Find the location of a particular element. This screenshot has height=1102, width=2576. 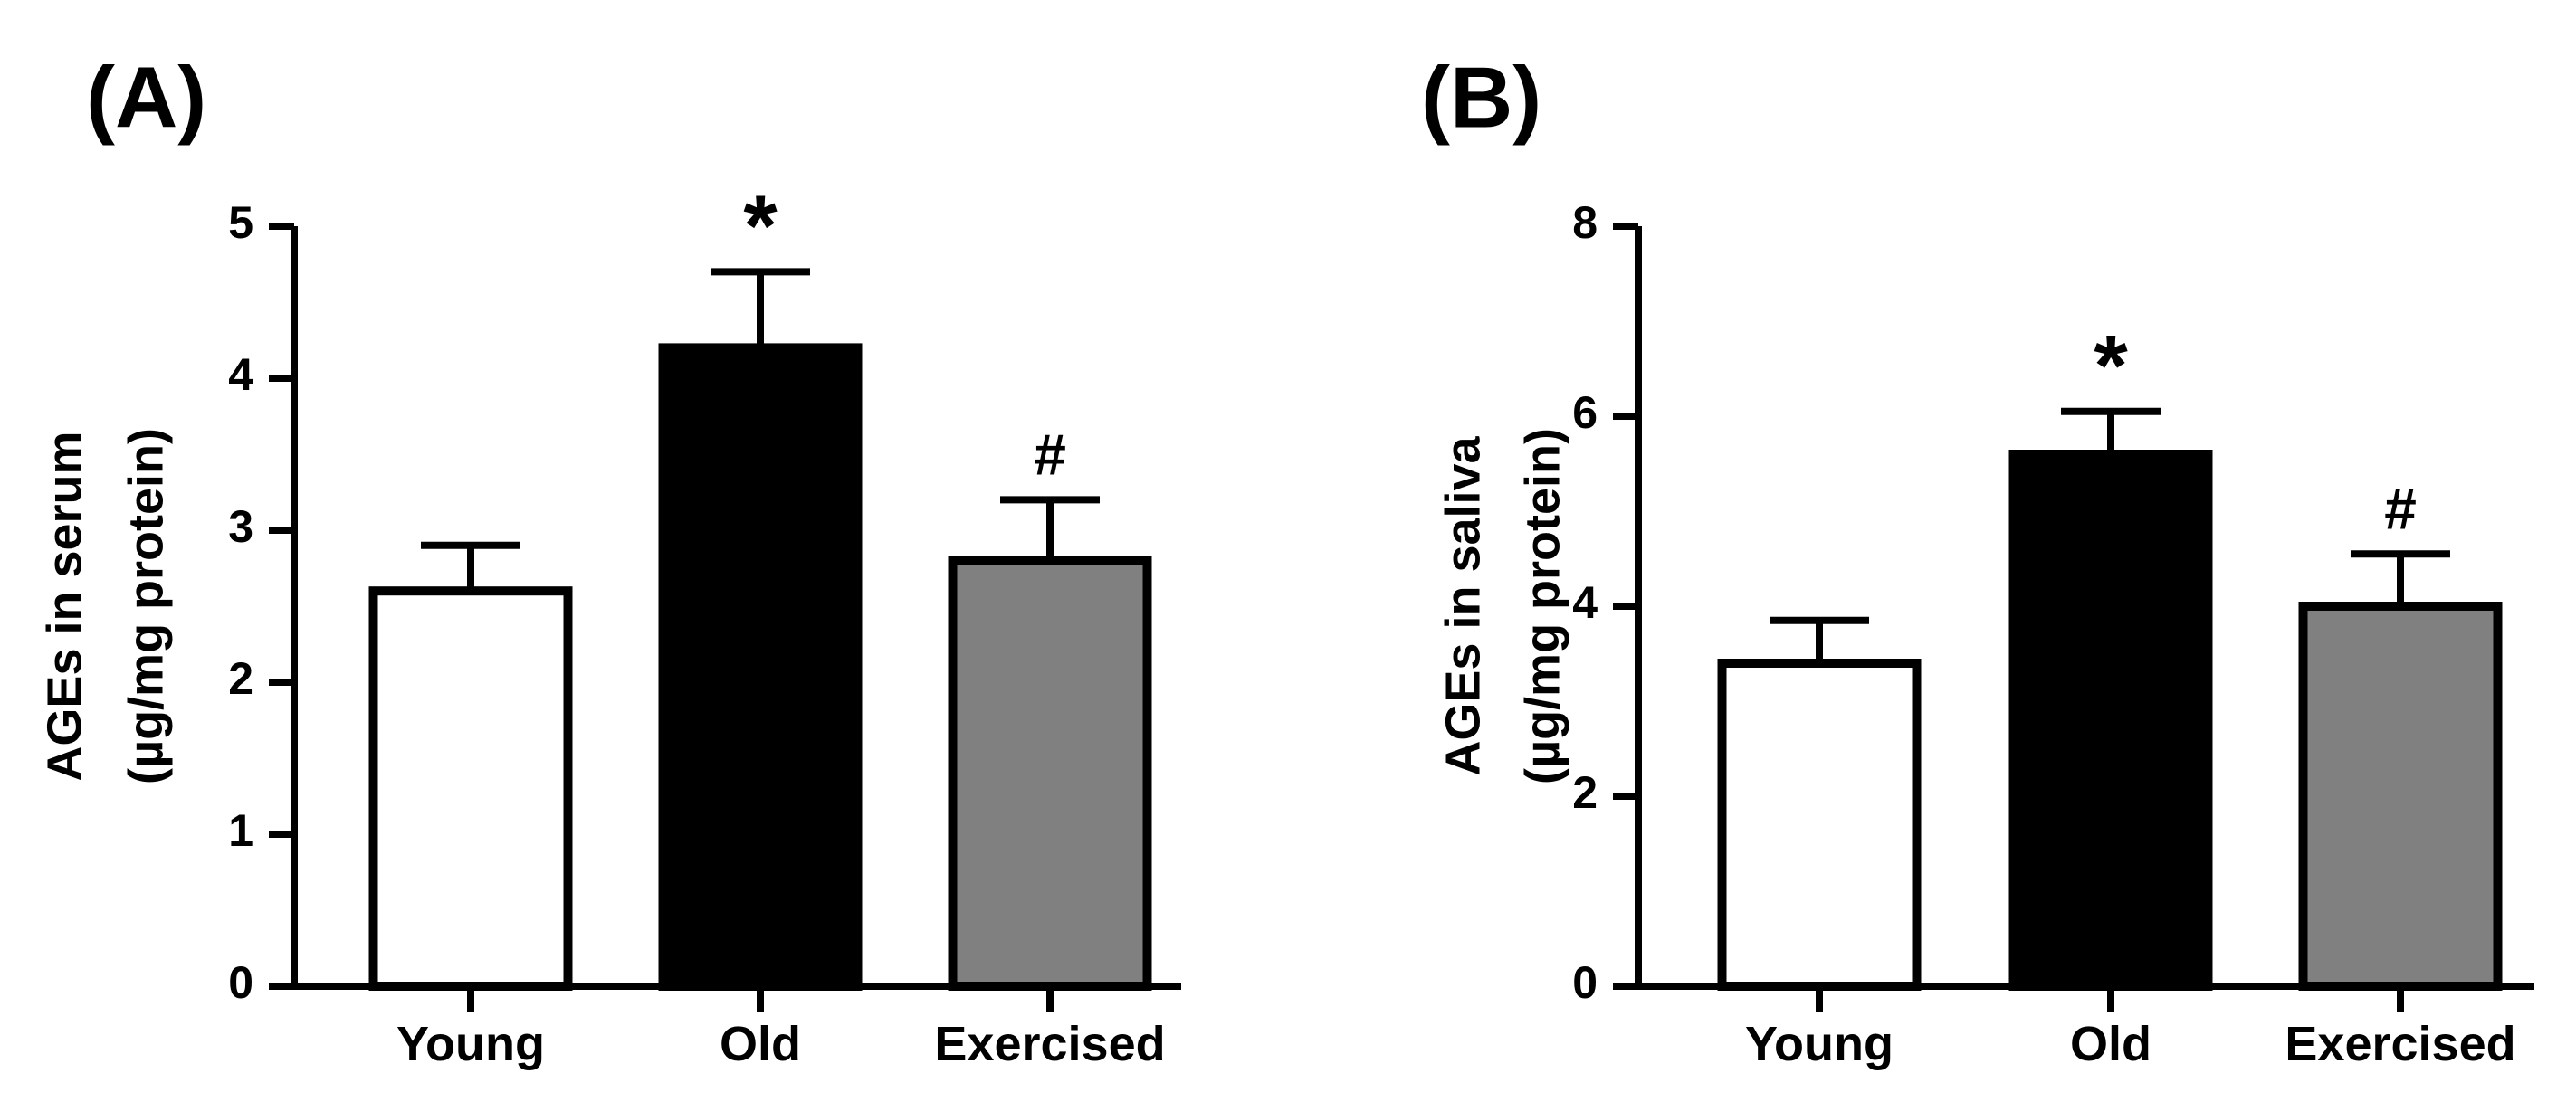

y-tick-label: 6 is located at coordinates (1585, 413).